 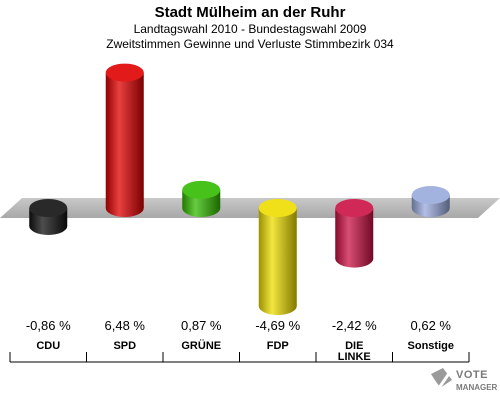 I want to click on bar-cdu, so click(x=48, y=217).